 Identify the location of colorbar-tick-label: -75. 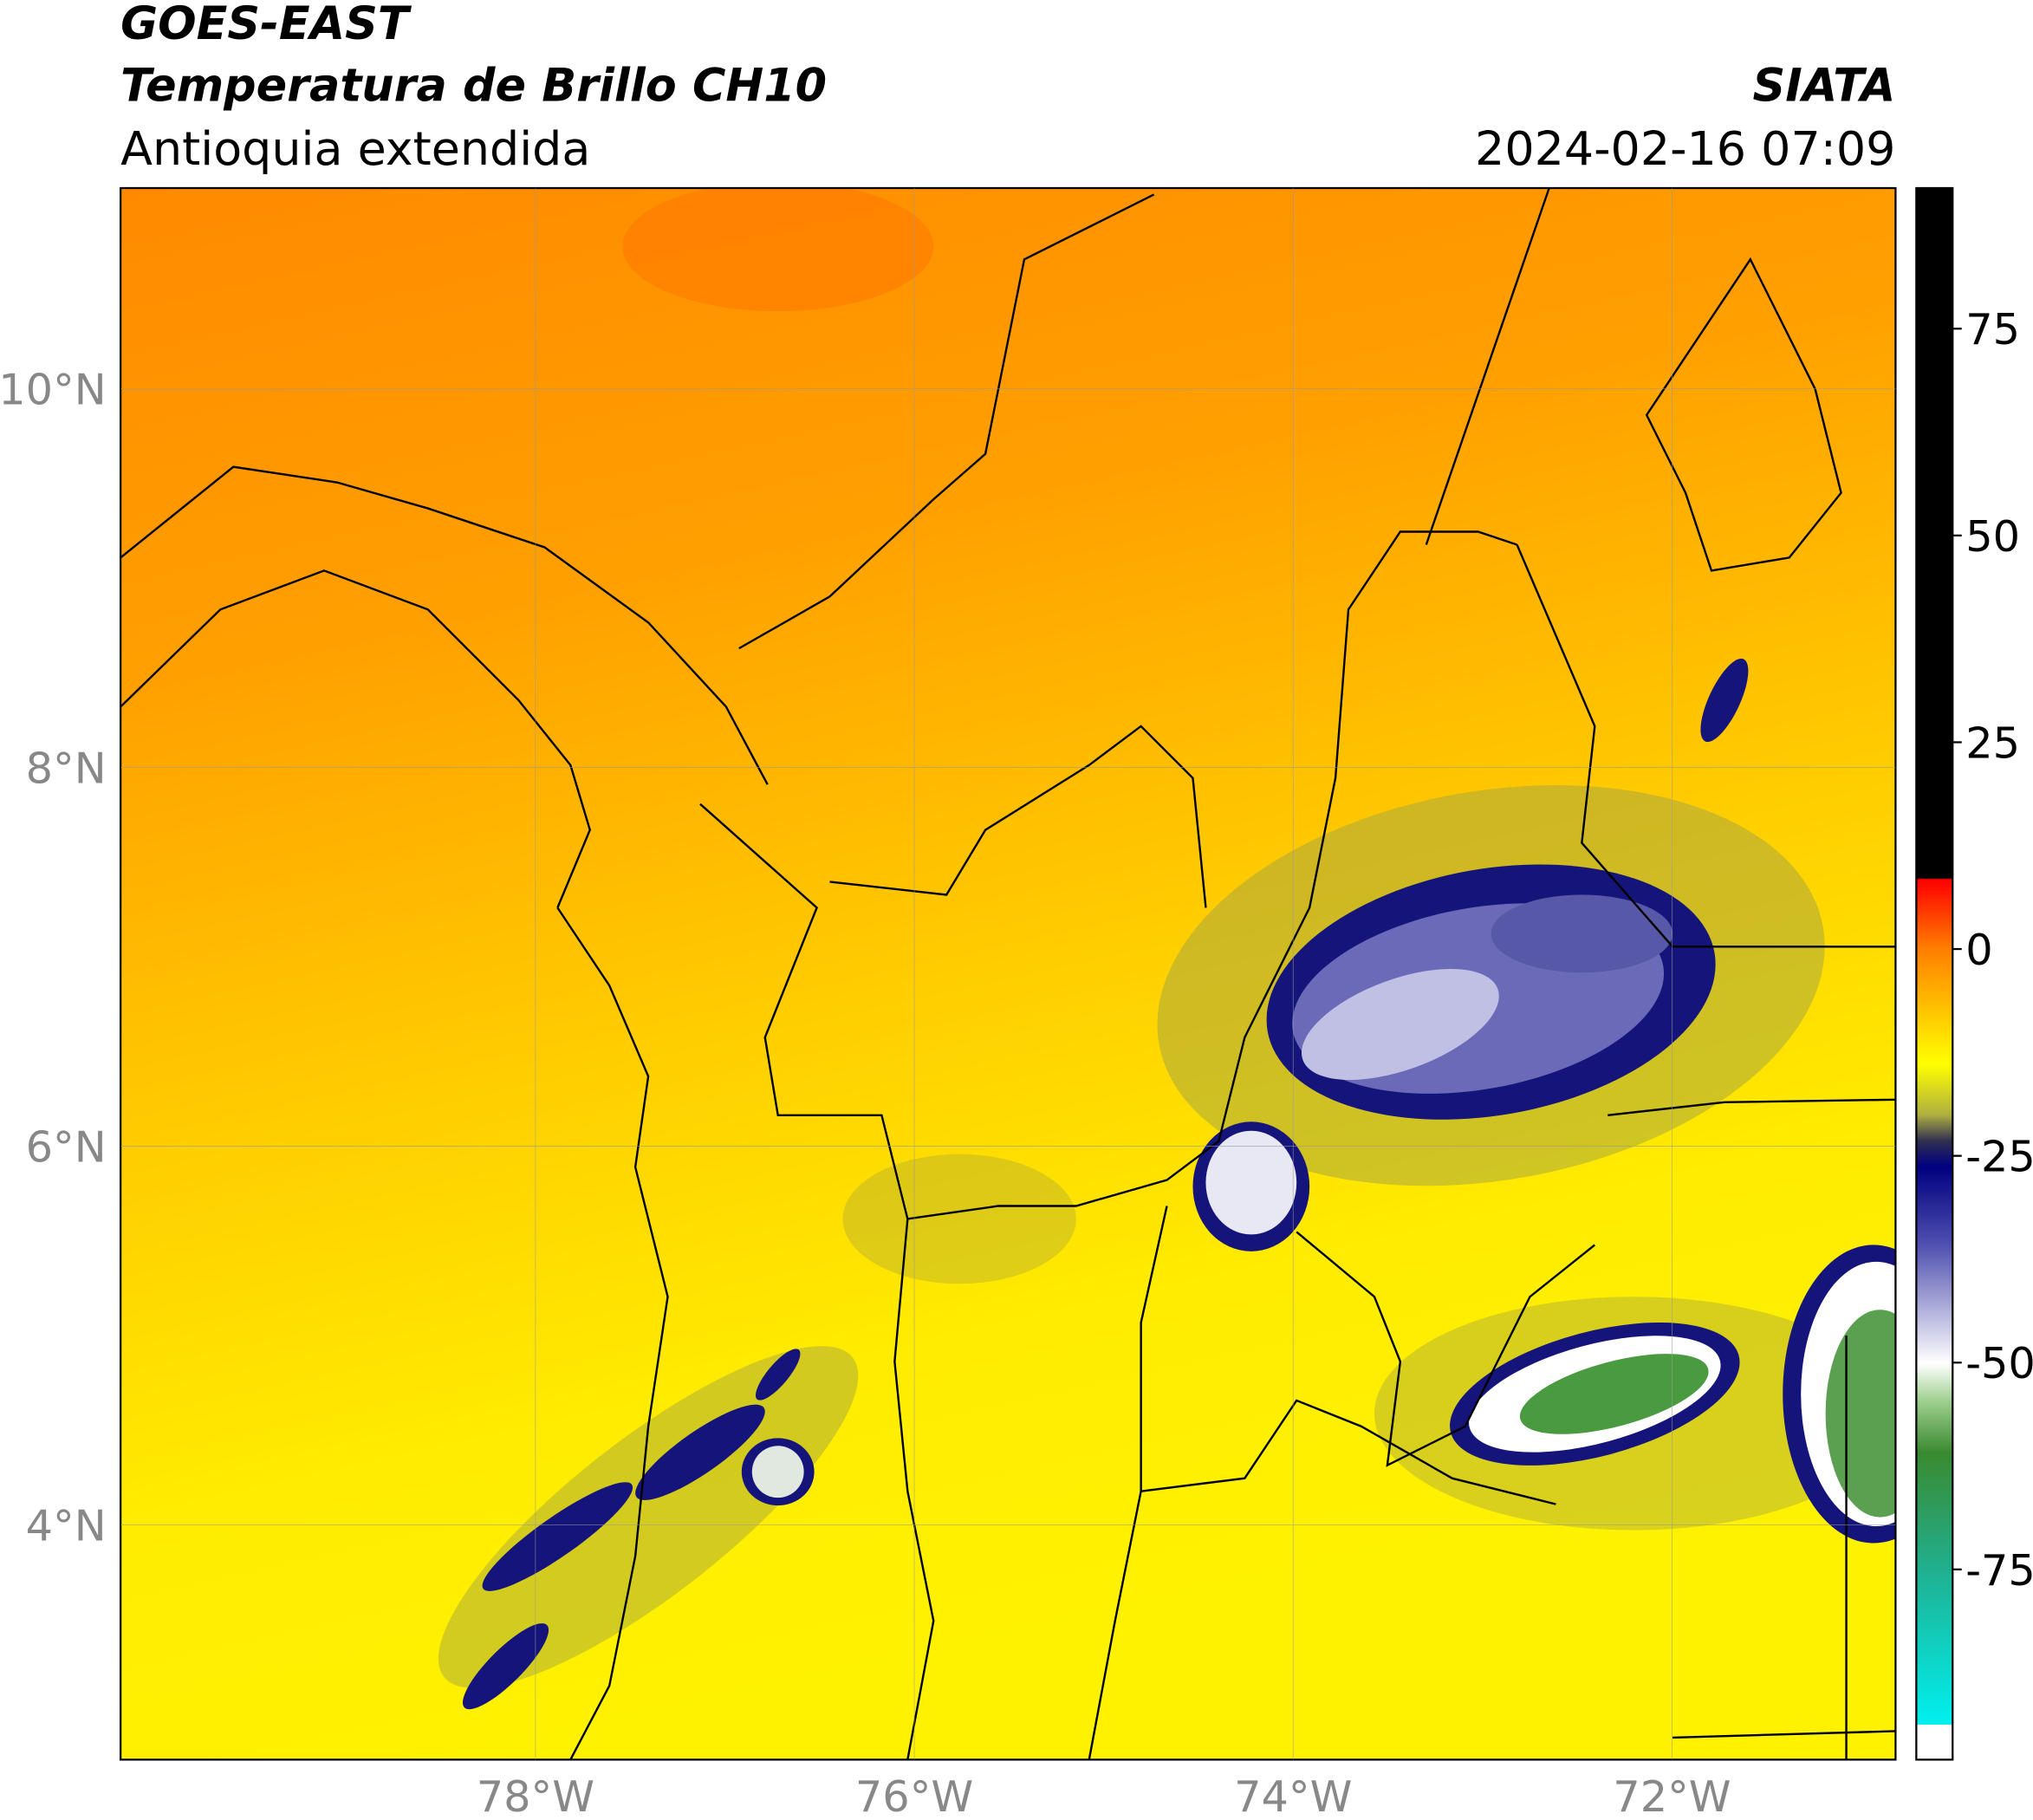
(1999, 1570).